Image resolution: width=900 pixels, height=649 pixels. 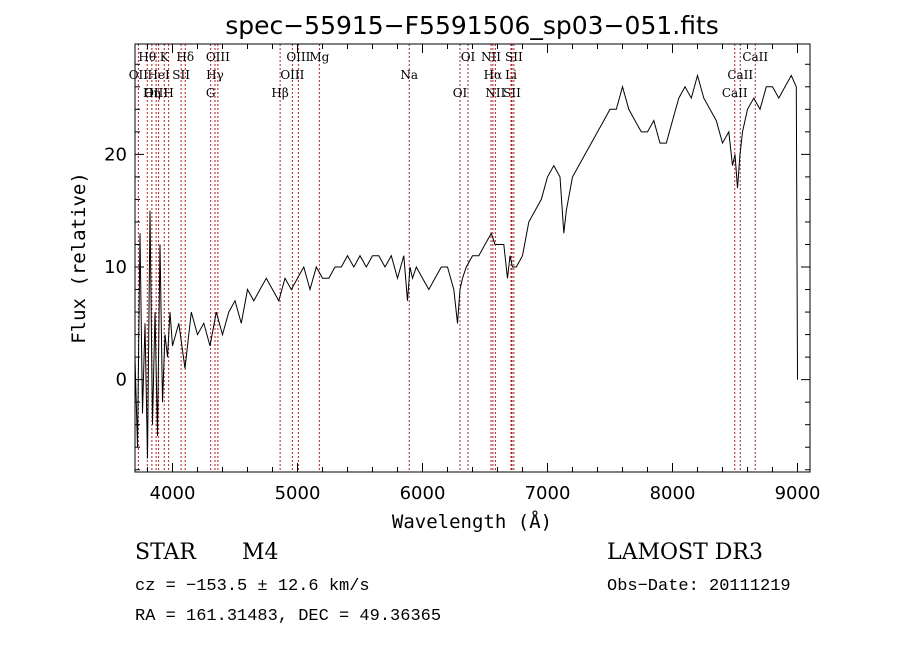 What do you see at coordinates (423, 493) in the screenshot?
I see `x-tick-label: 6000` at bounding box center [423, 493].